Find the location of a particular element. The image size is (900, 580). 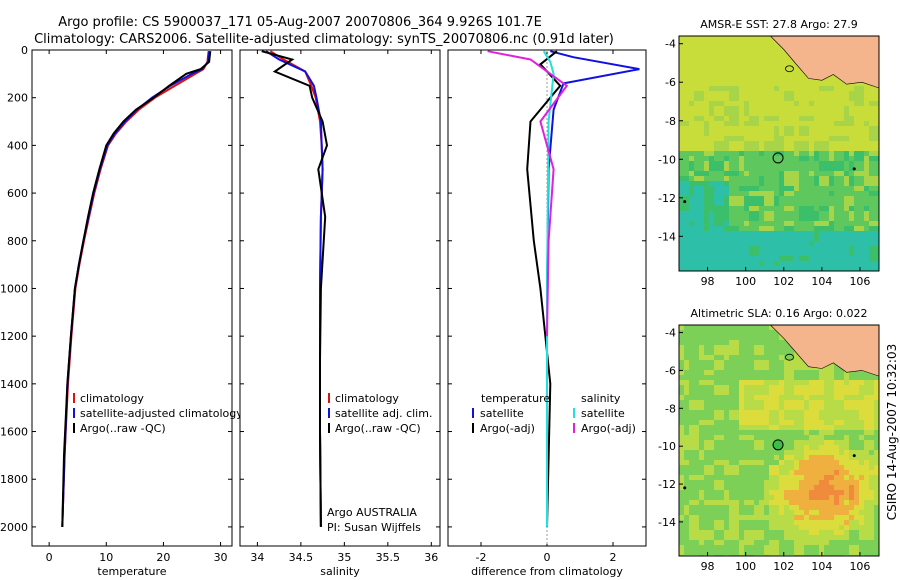

legend-label: climatology is located at coordinates (112, 398).